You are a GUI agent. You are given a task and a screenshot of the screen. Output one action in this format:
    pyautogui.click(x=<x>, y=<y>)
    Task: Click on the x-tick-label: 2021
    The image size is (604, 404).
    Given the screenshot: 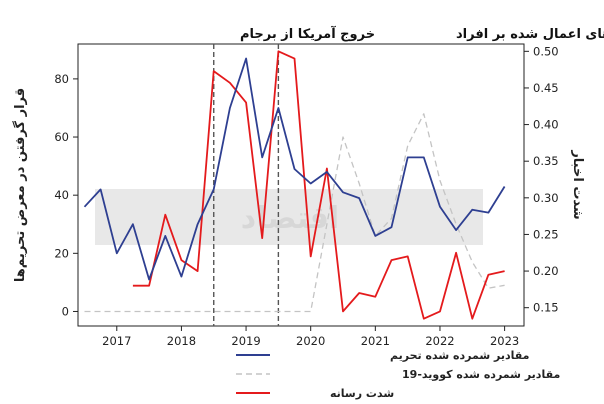 What is the action you would take?
    pyautogui.click(x=375, y=341)
    